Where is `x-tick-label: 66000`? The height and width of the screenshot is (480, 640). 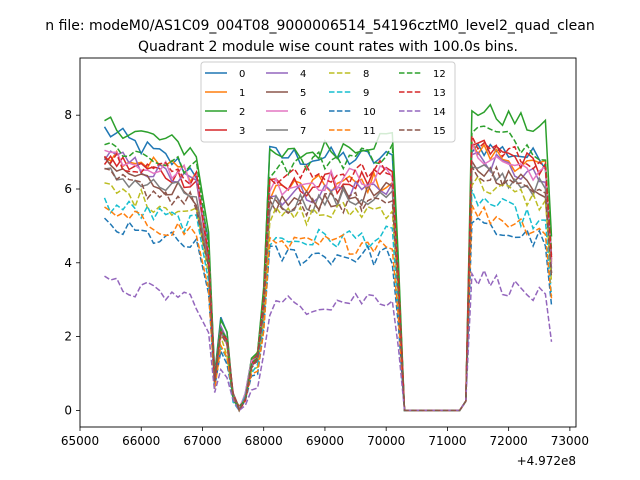 x-tick-label: 66000 is located at coordinates (141, 441).